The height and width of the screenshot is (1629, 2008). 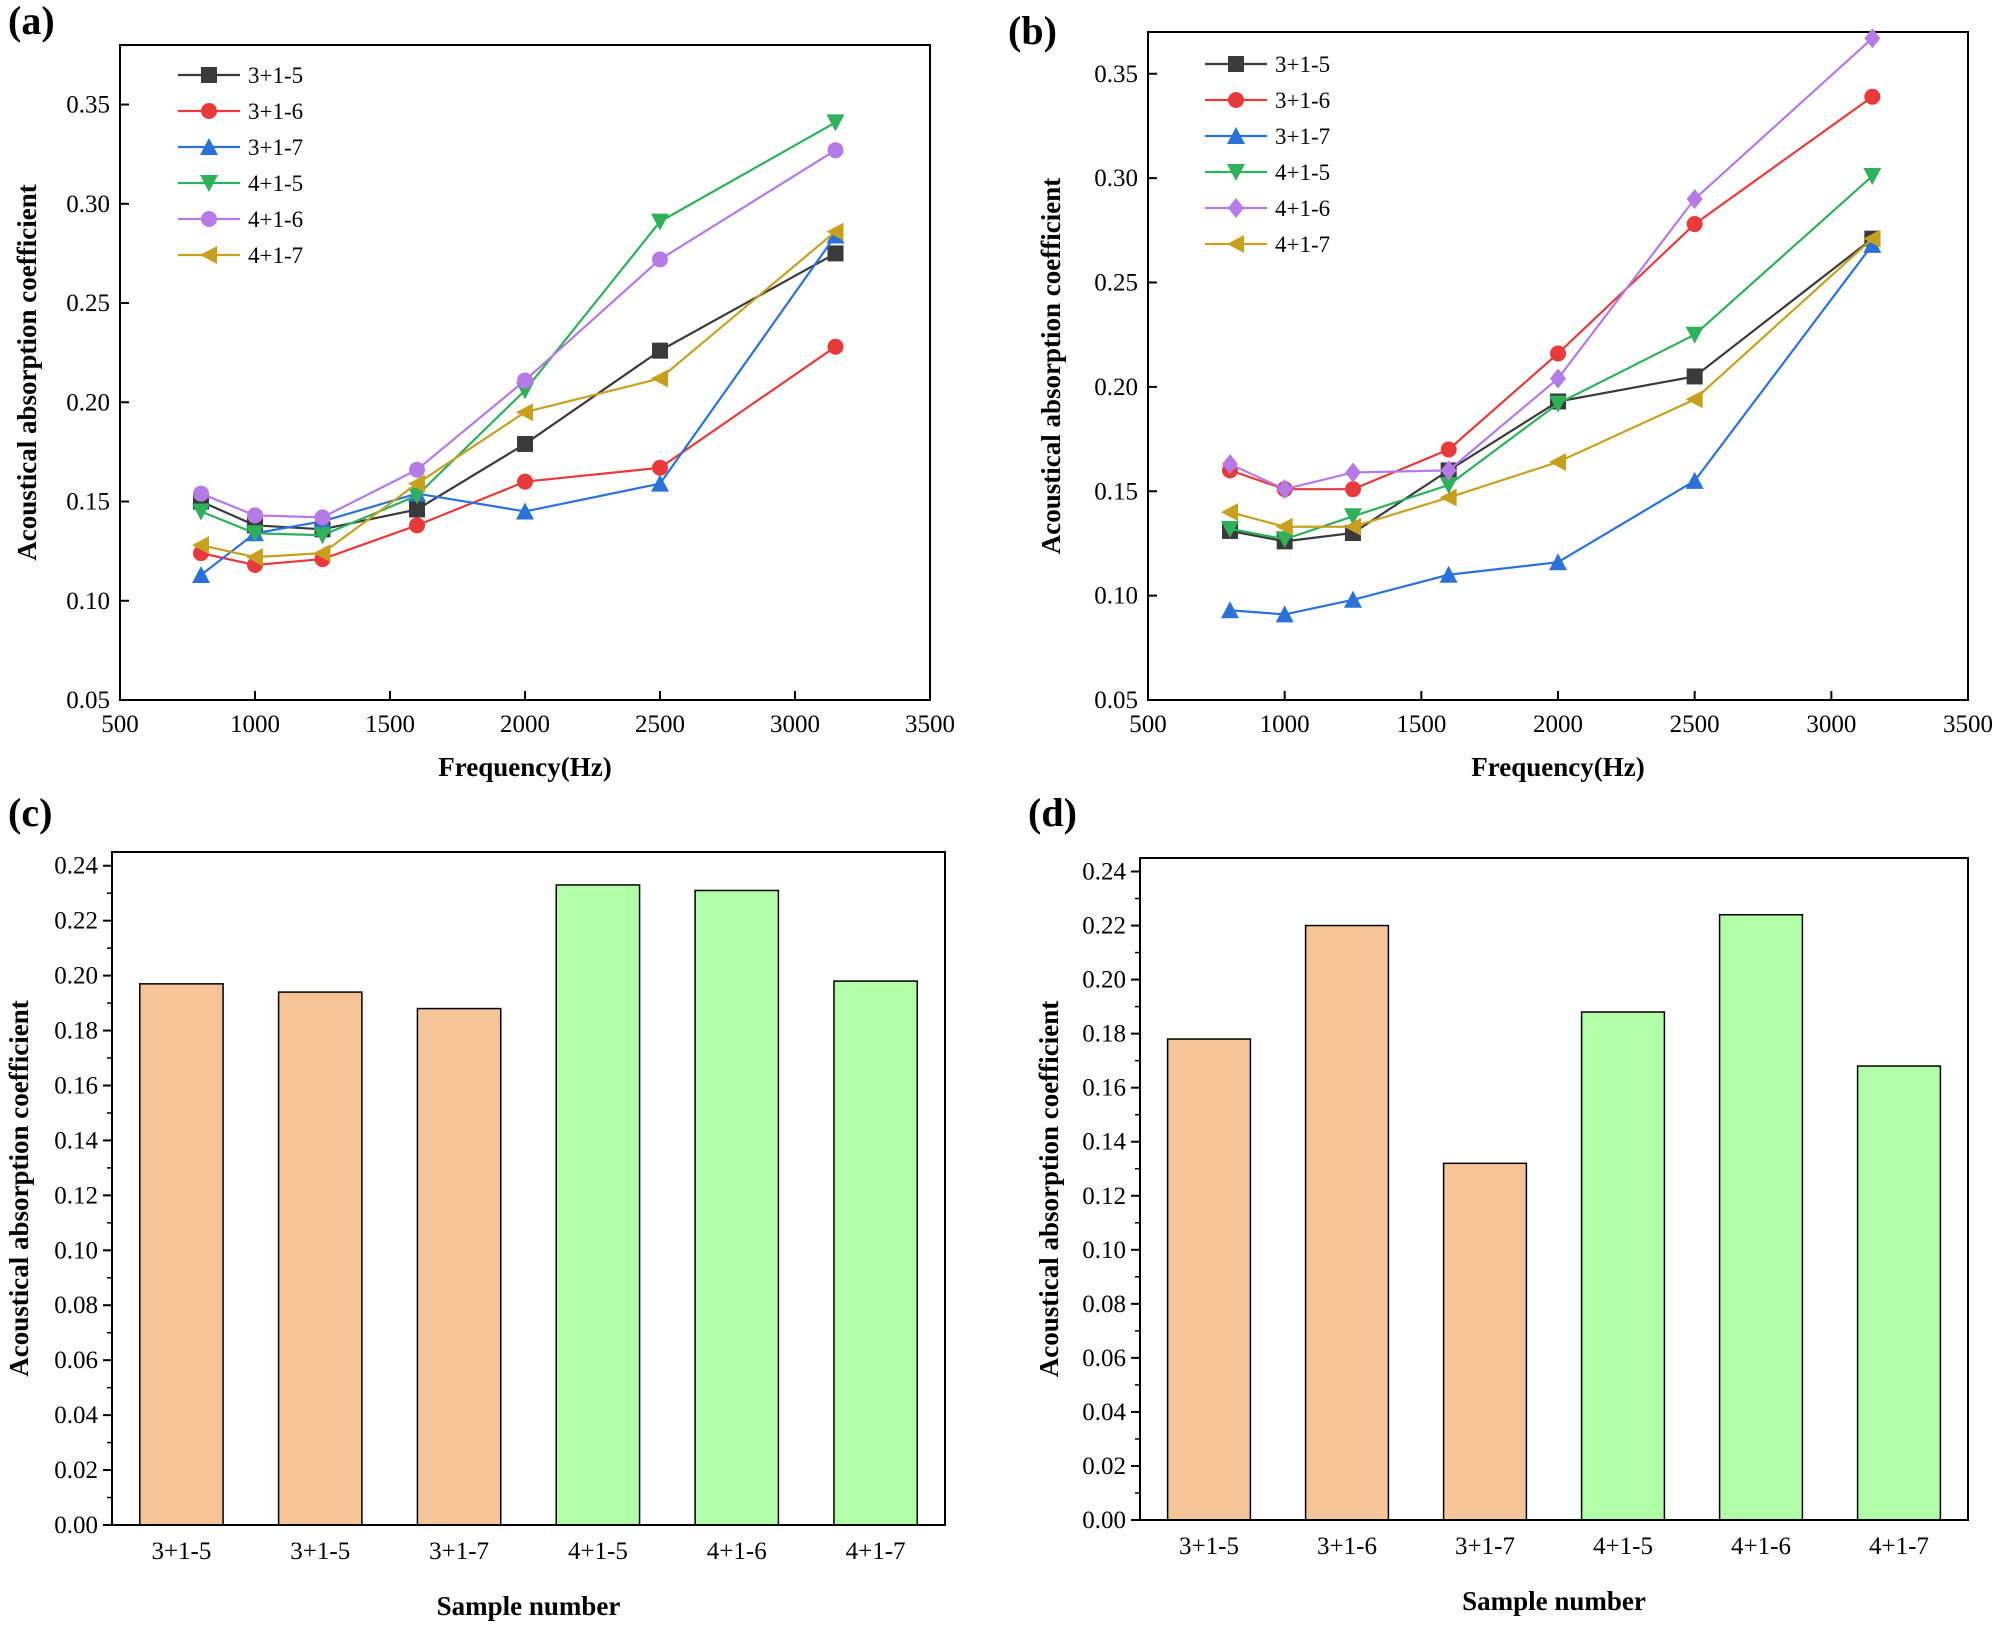 What do you see at coordinates (1104, 1412) in the screenshot?
I see `y-tick-label: 0.04` at bounding box center [1104, 1412].